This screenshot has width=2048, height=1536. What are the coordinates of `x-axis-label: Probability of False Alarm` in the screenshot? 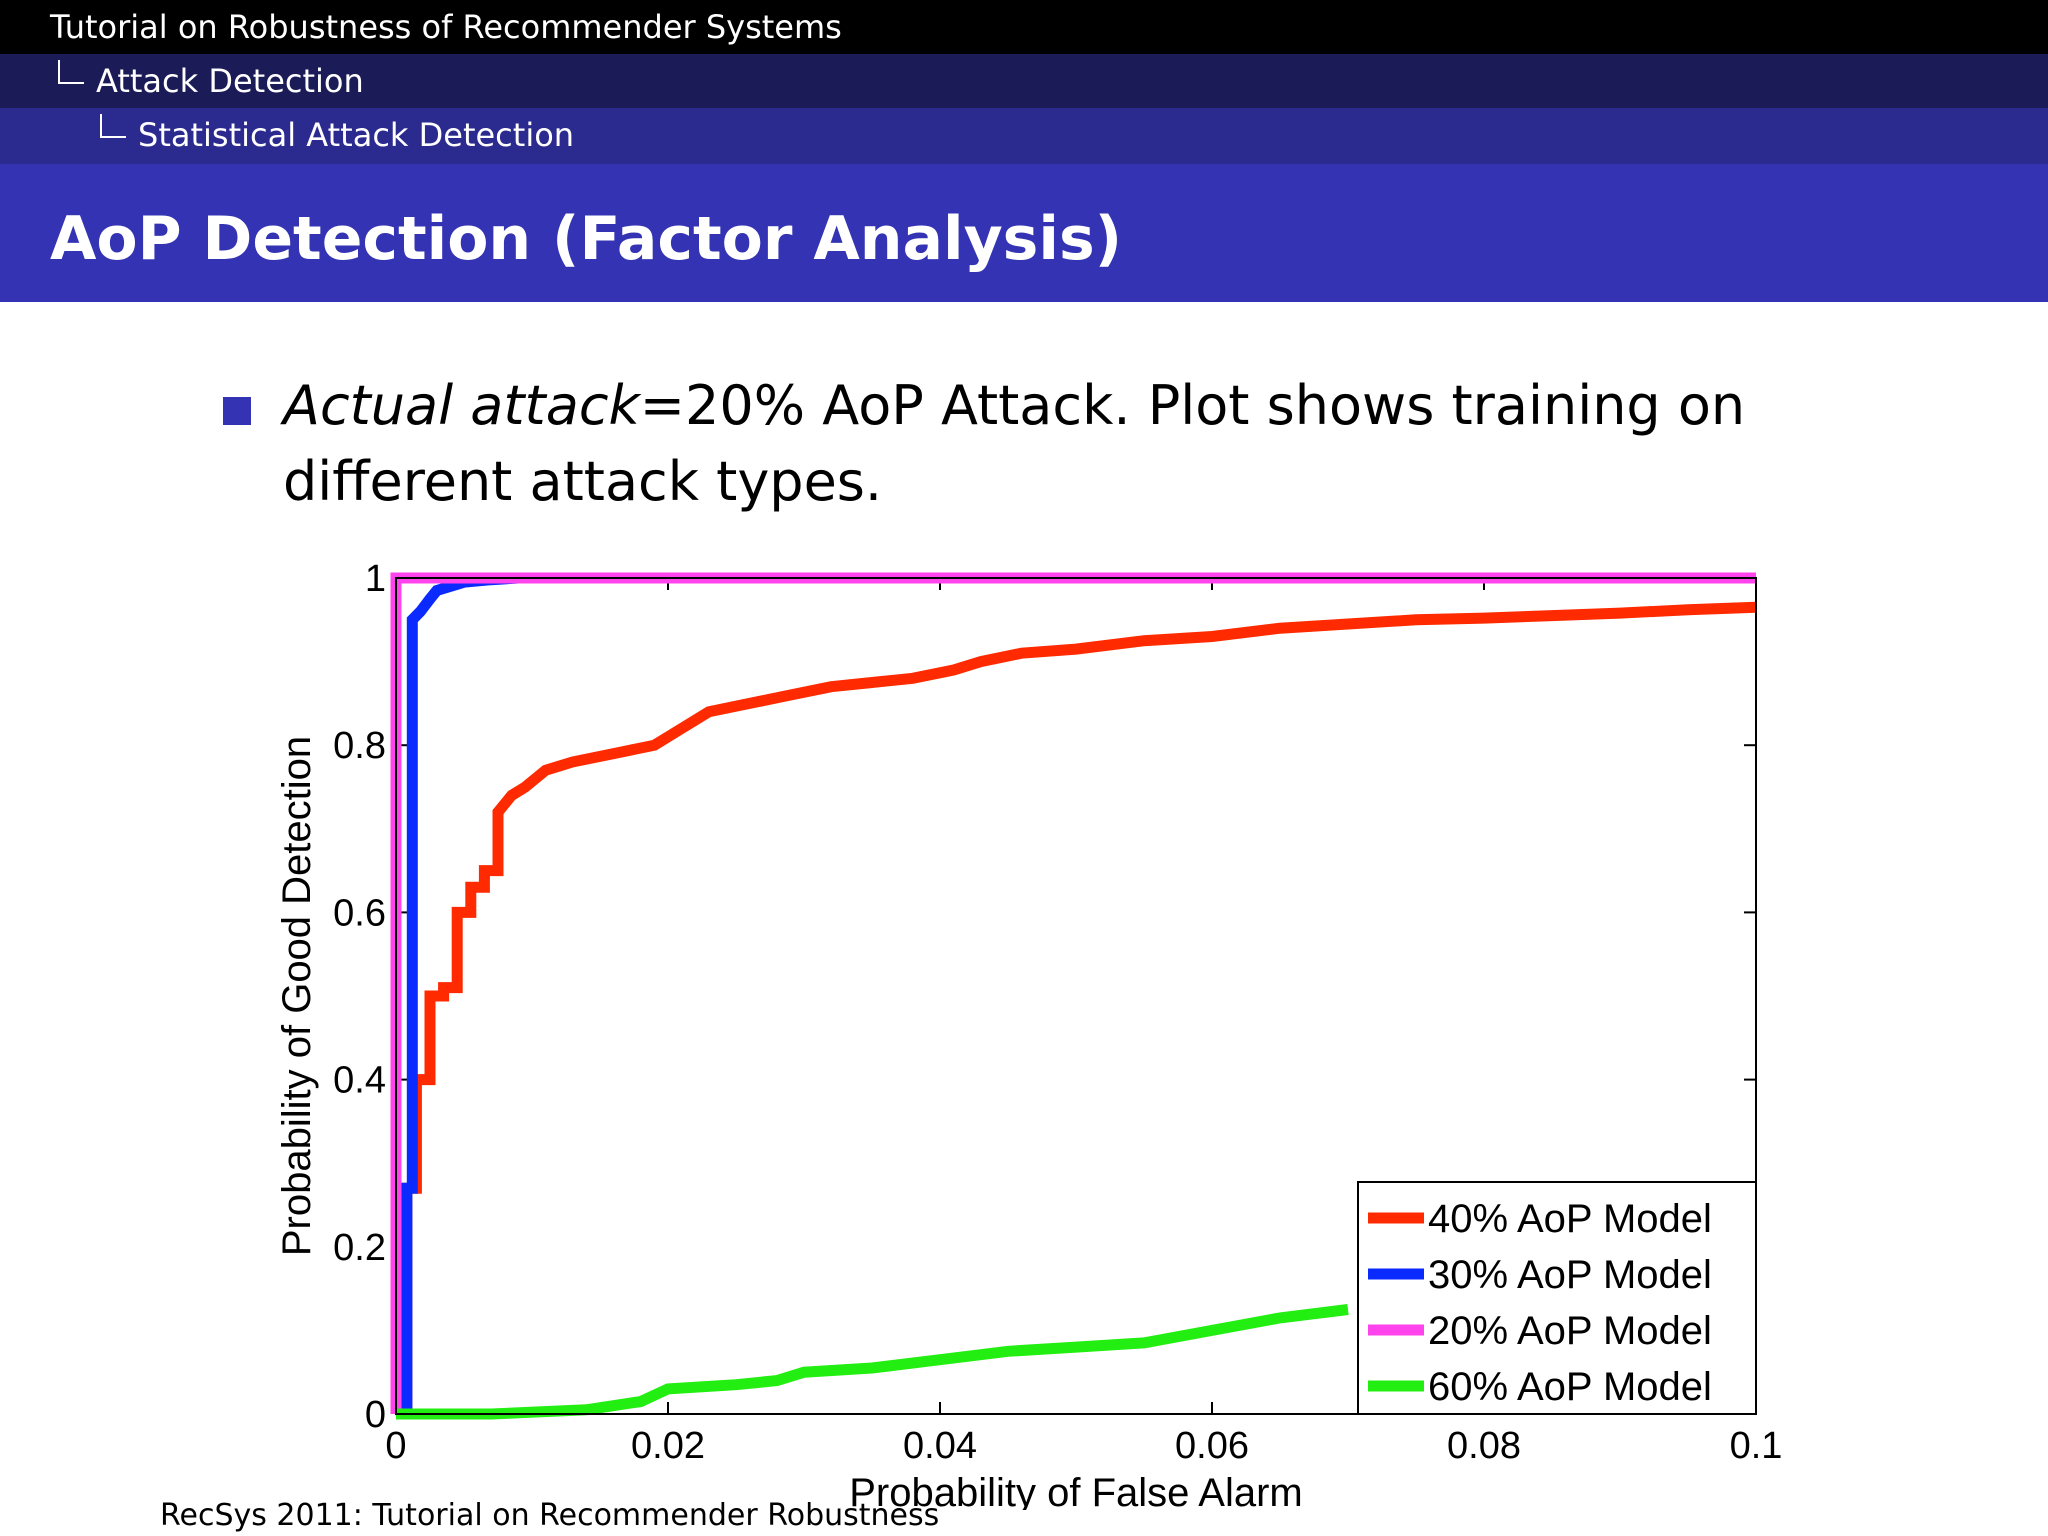 It's located at (1076, 1490).